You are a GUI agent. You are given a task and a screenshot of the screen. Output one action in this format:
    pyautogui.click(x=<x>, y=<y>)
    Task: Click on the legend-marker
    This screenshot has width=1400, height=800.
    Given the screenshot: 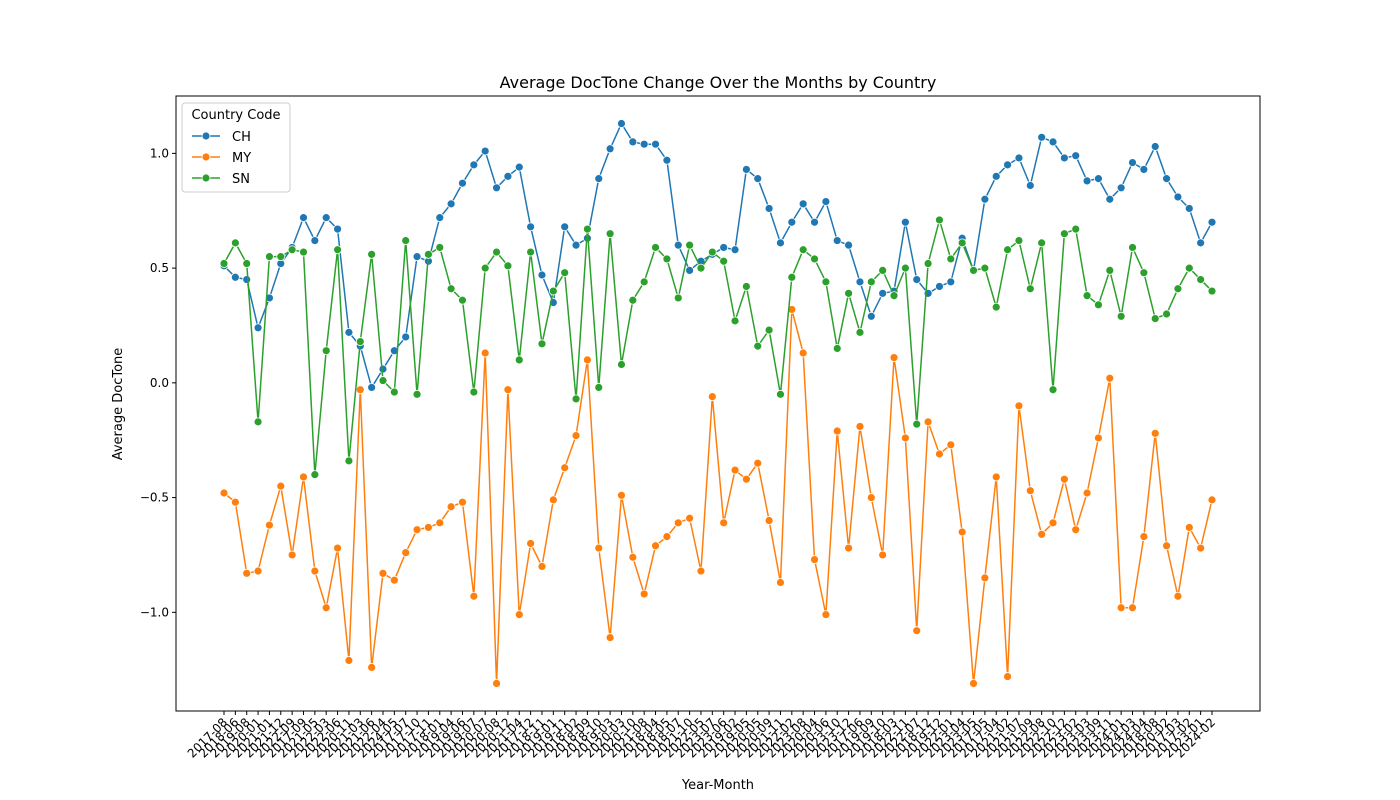 What is the action you would take?
    pyautogui.click(x=206, y=136)
    